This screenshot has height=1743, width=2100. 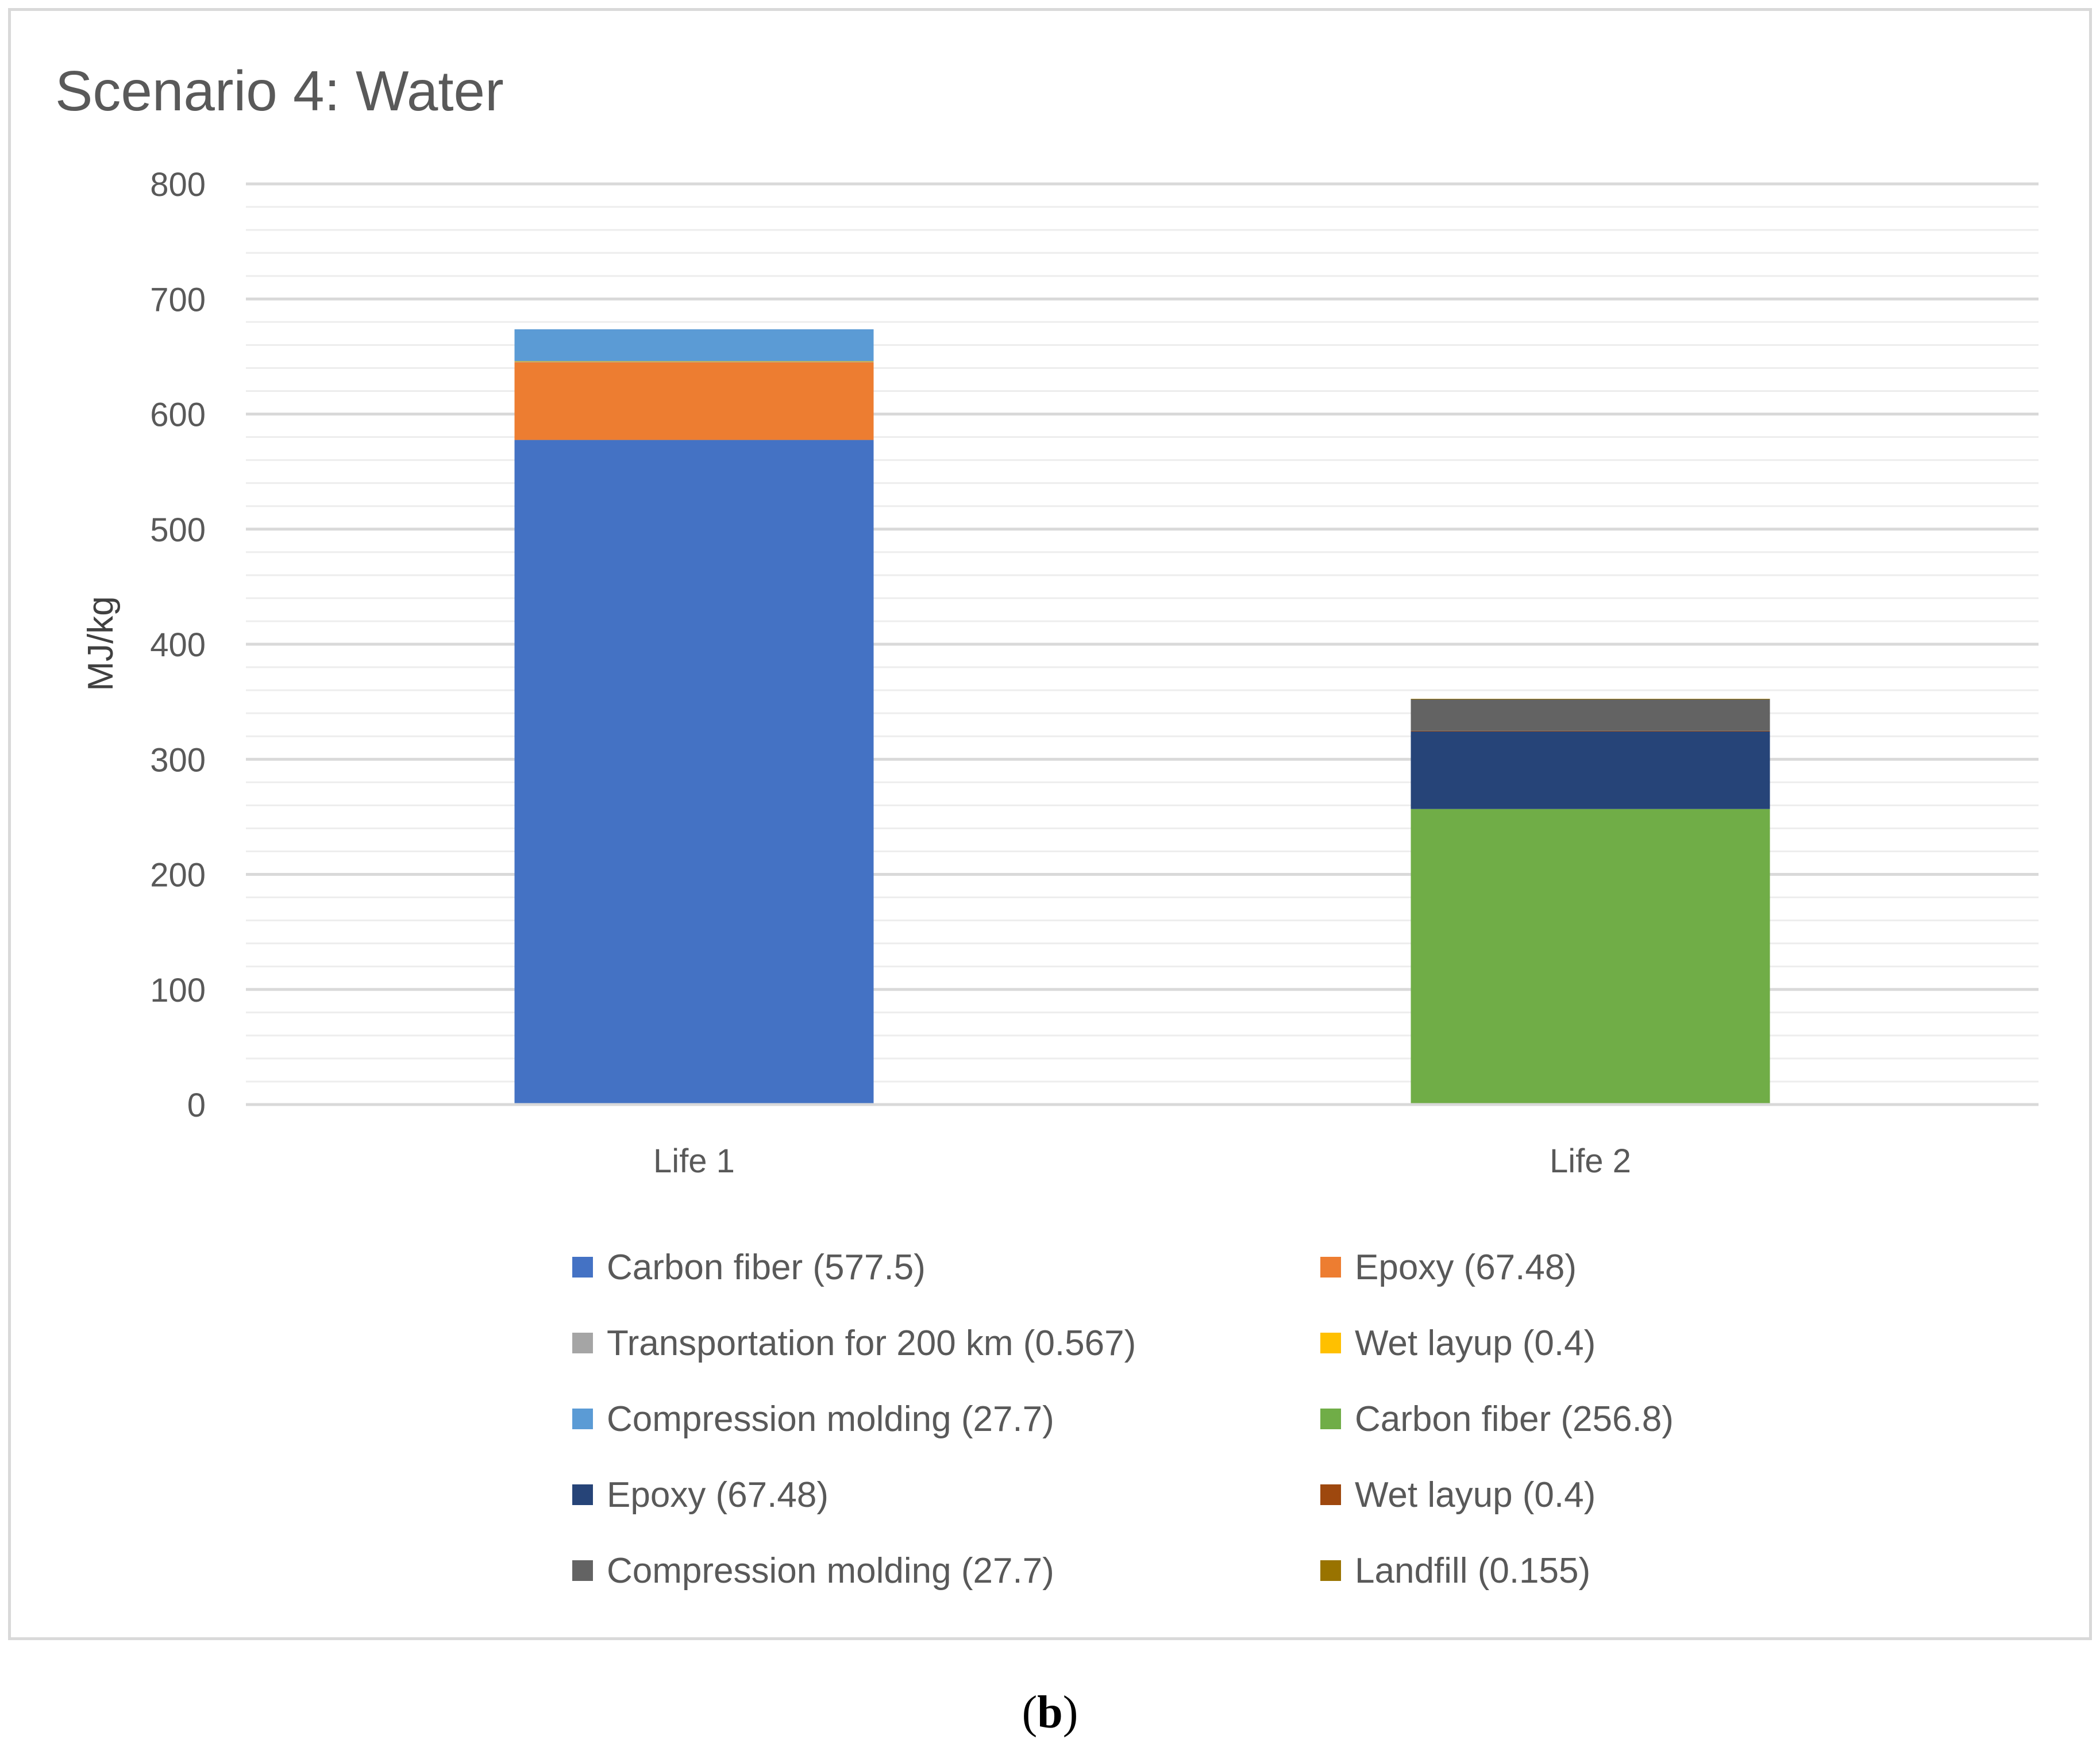 What do you see at coordinates (101, 643) in the screenshot?
I see `y-axis-label: MJ/kg` at bounding box center [101, 643].